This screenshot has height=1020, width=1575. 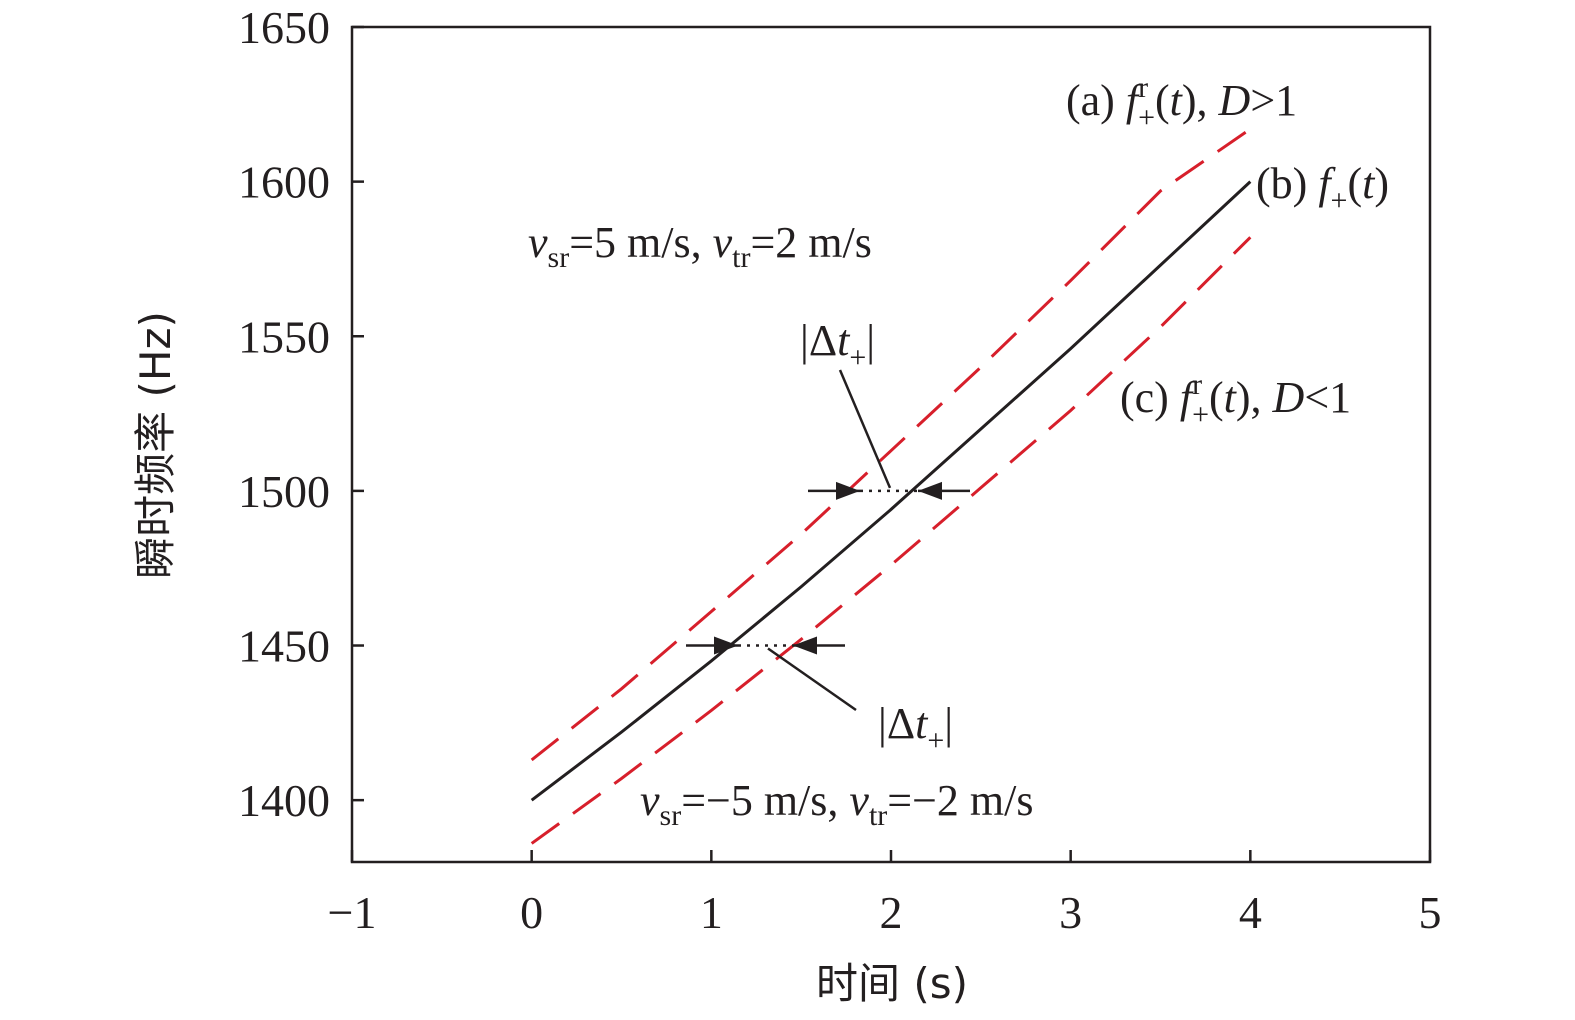 What do you see at coordinates (915, 728) in the screenshot?
I see `delta-t-lower-label: |Δt+|` at bounding box center [915, 728].